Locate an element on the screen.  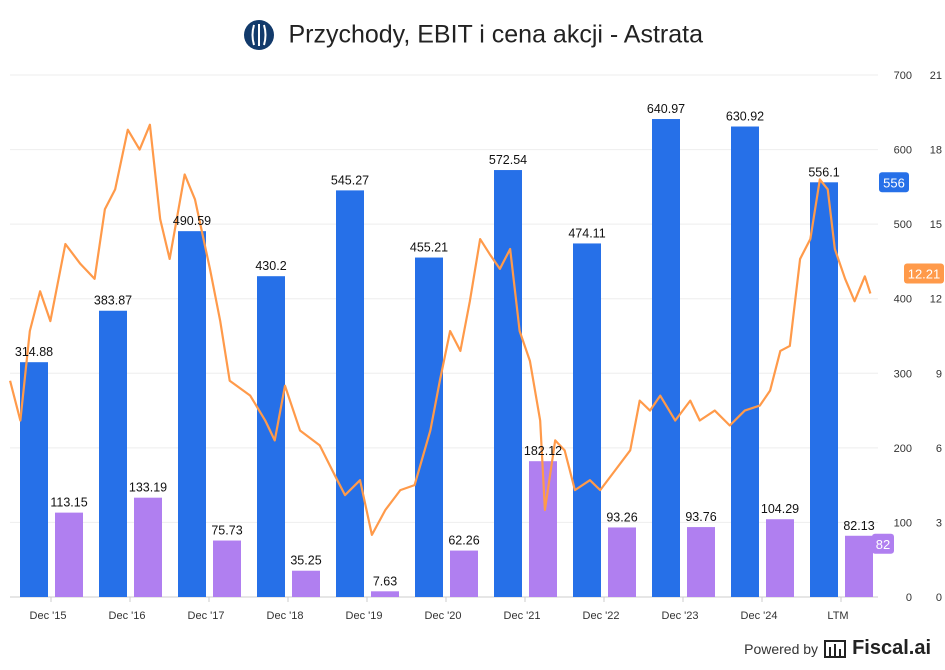
x-tick-label: Dec '15 is located at coordinates (48, 616).